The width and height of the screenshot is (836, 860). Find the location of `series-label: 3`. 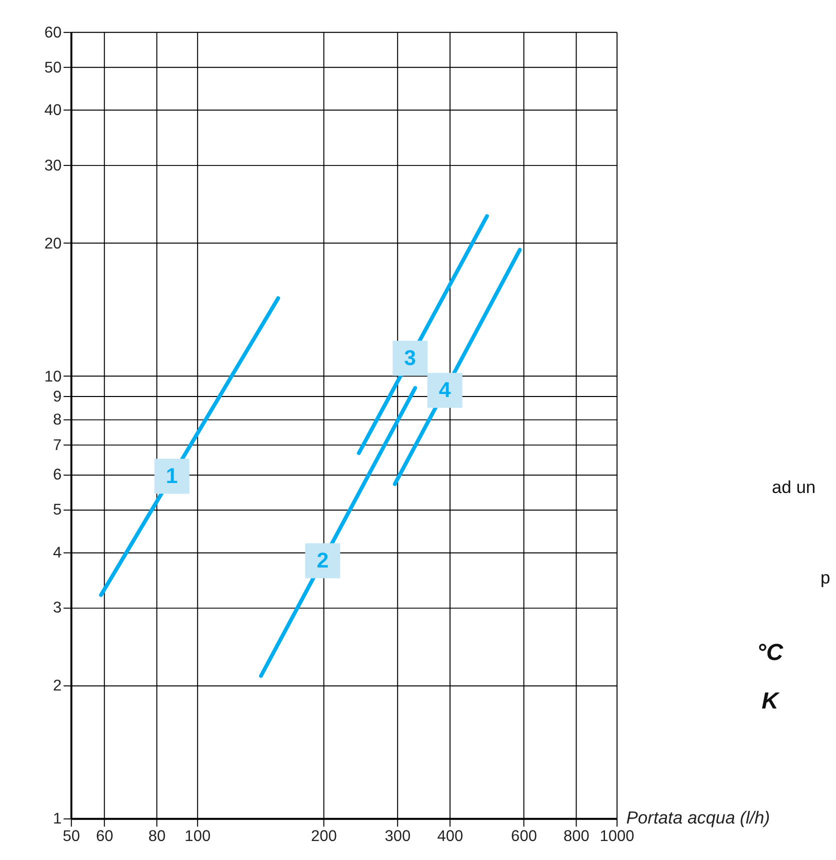

series-label: 3 is located at coordinates (410, 358).